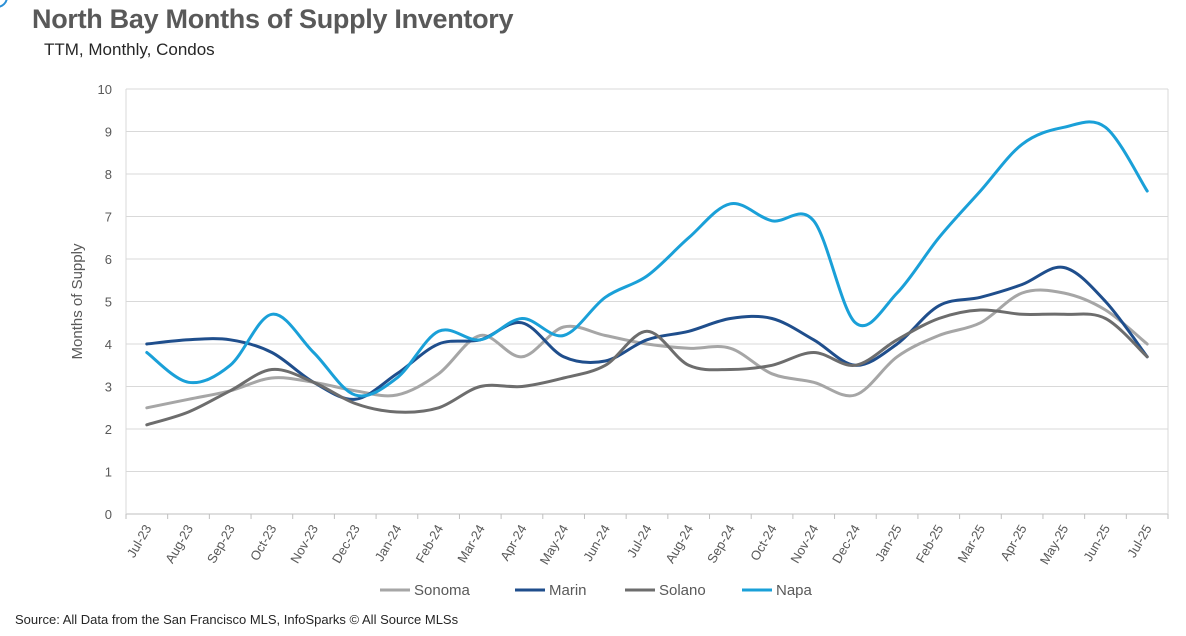 The width and height of the screenshot is (1186, 636). Describe the element at coordinates (442, 590) in the screenshot. I see `legend-label-sonoma: Sonoma` at that location.